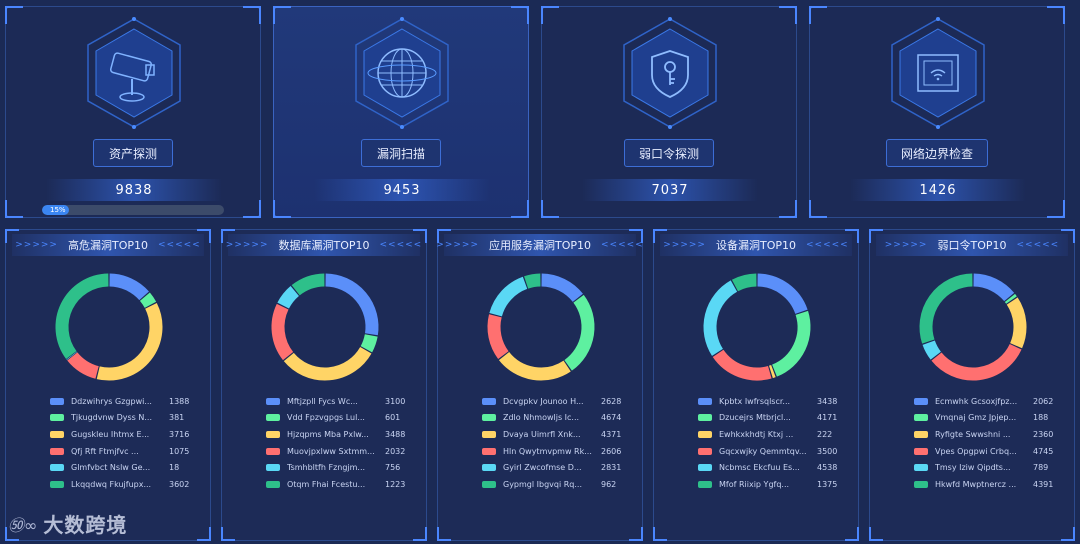 The width and height of the screenshot is (1080, 544). What do you see at coordinates (346, 434) in the screenshot?
I see `legend-item: Hjzqpms Mba Pxlw... 3488` at bounding box center [346, 434].